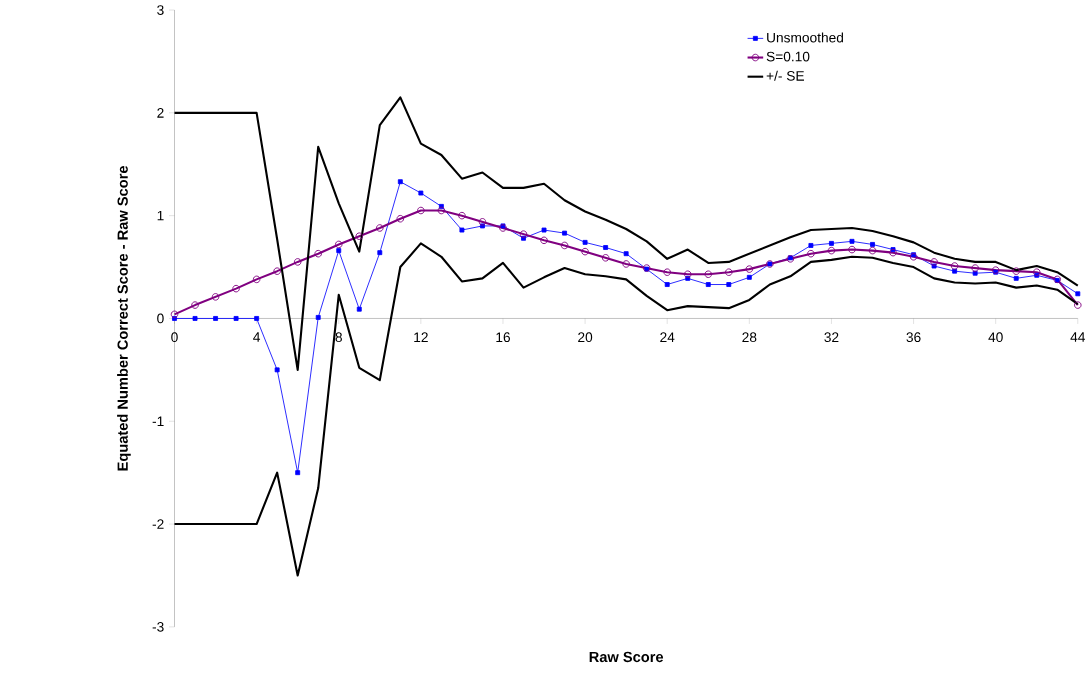 Image resolution: width=1090 pixels, height=685 pixels. Describe the element at coordinates (158, 626) in the screenshot. I see `y-tick-label: -3` at that location.